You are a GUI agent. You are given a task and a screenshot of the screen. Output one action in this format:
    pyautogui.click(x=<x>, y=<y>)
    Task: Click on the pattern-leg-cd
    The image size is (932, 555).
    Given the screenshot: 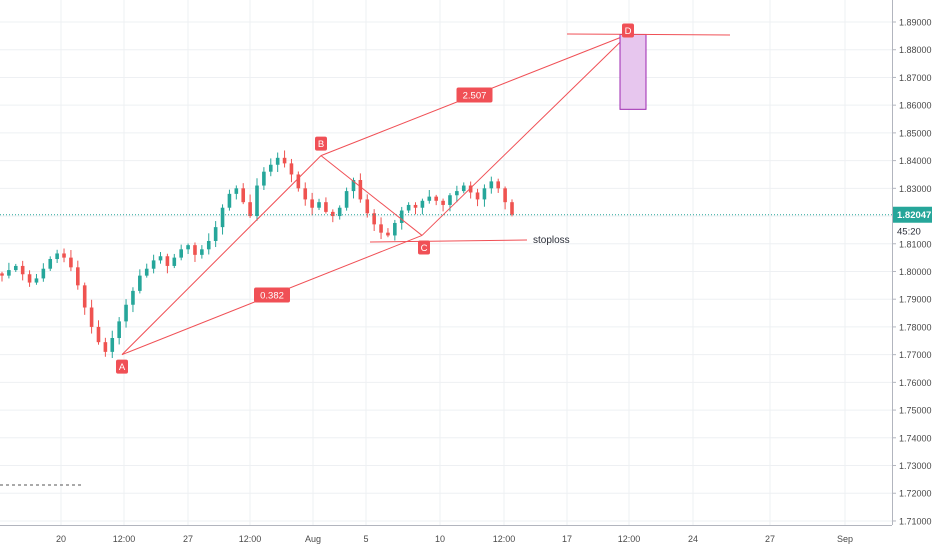 What is the action you would take?
    pyautogui.click(x=525, y=135)
    